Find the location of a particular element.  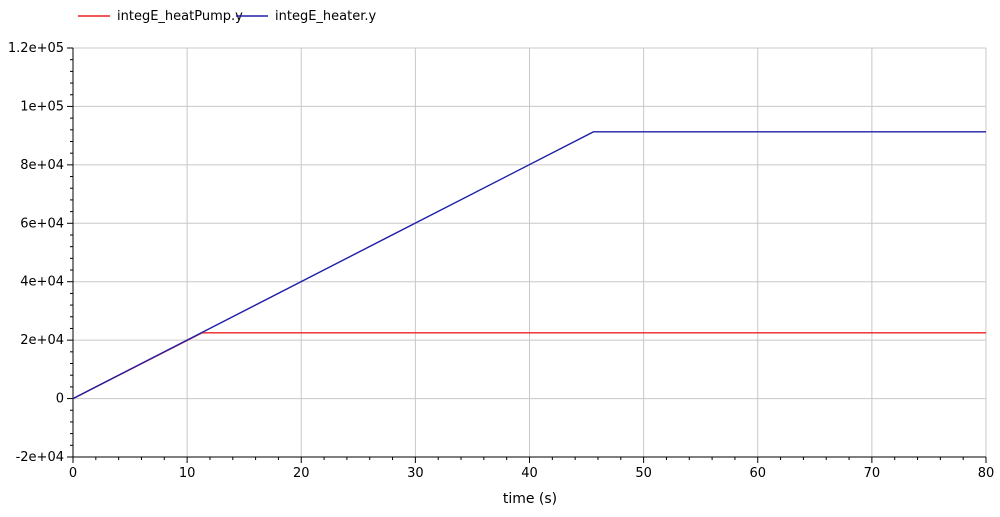

legend: integE_heatPump.y integE_heater.y is located at coordinates (227, 16).